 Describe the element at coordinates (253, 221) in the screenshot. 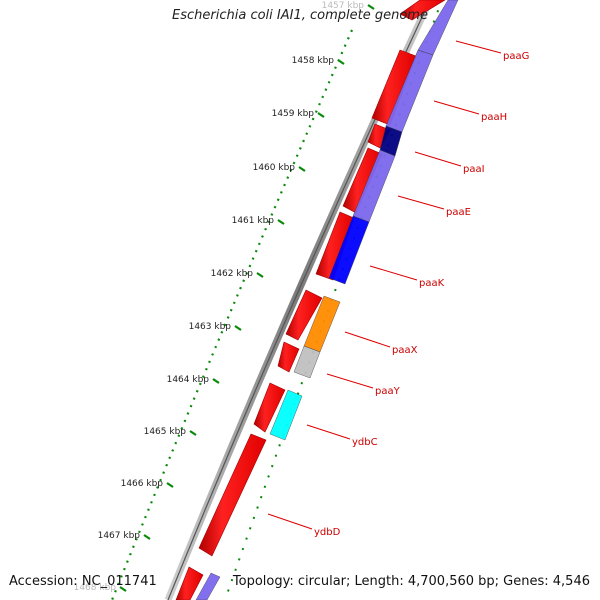

I see `kbp-tick-label: 1461 kbp` at that location.